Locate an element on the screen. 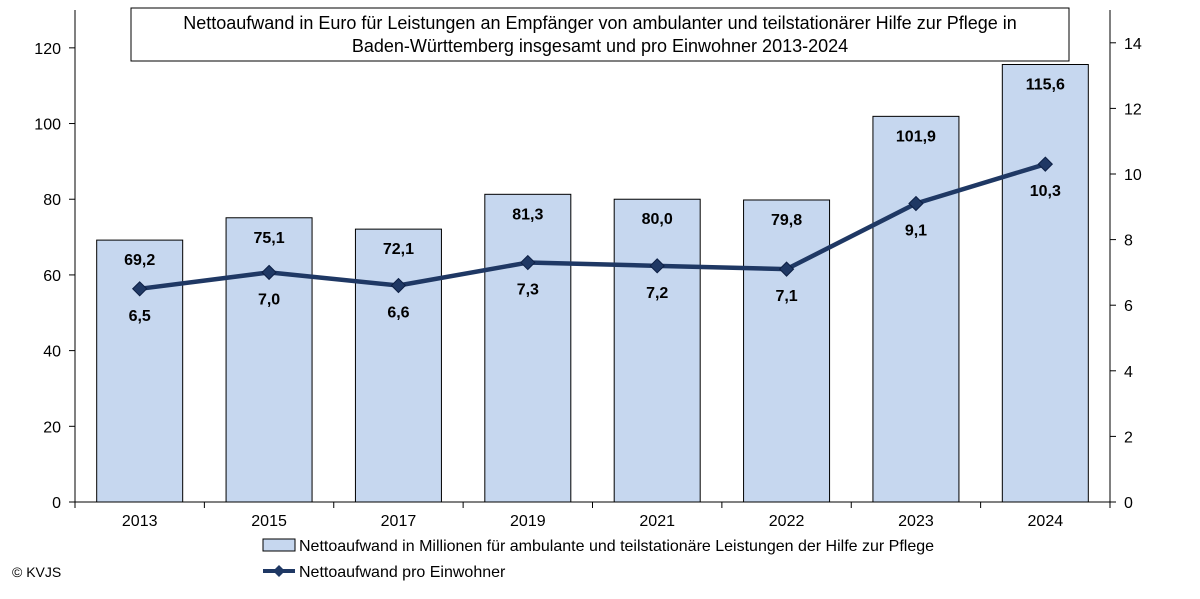 This screenshot has height=599, width=1200. chart-title-box is located at coordinates (600, 34).